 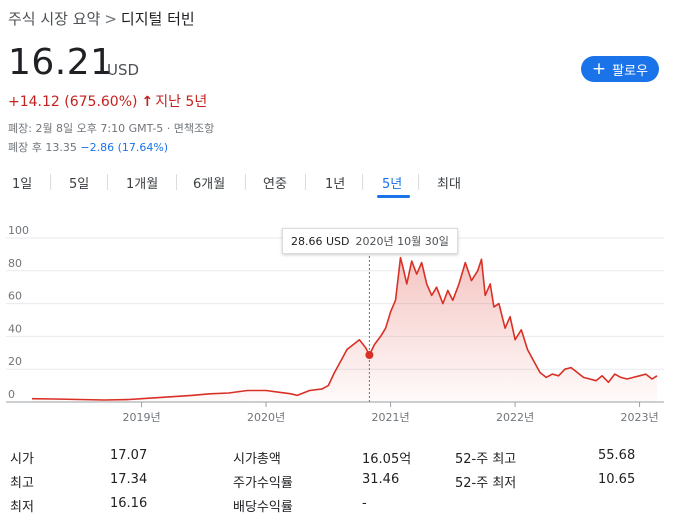 I want to click on x-tick-label: 2022년, so click(x=515, y=417).